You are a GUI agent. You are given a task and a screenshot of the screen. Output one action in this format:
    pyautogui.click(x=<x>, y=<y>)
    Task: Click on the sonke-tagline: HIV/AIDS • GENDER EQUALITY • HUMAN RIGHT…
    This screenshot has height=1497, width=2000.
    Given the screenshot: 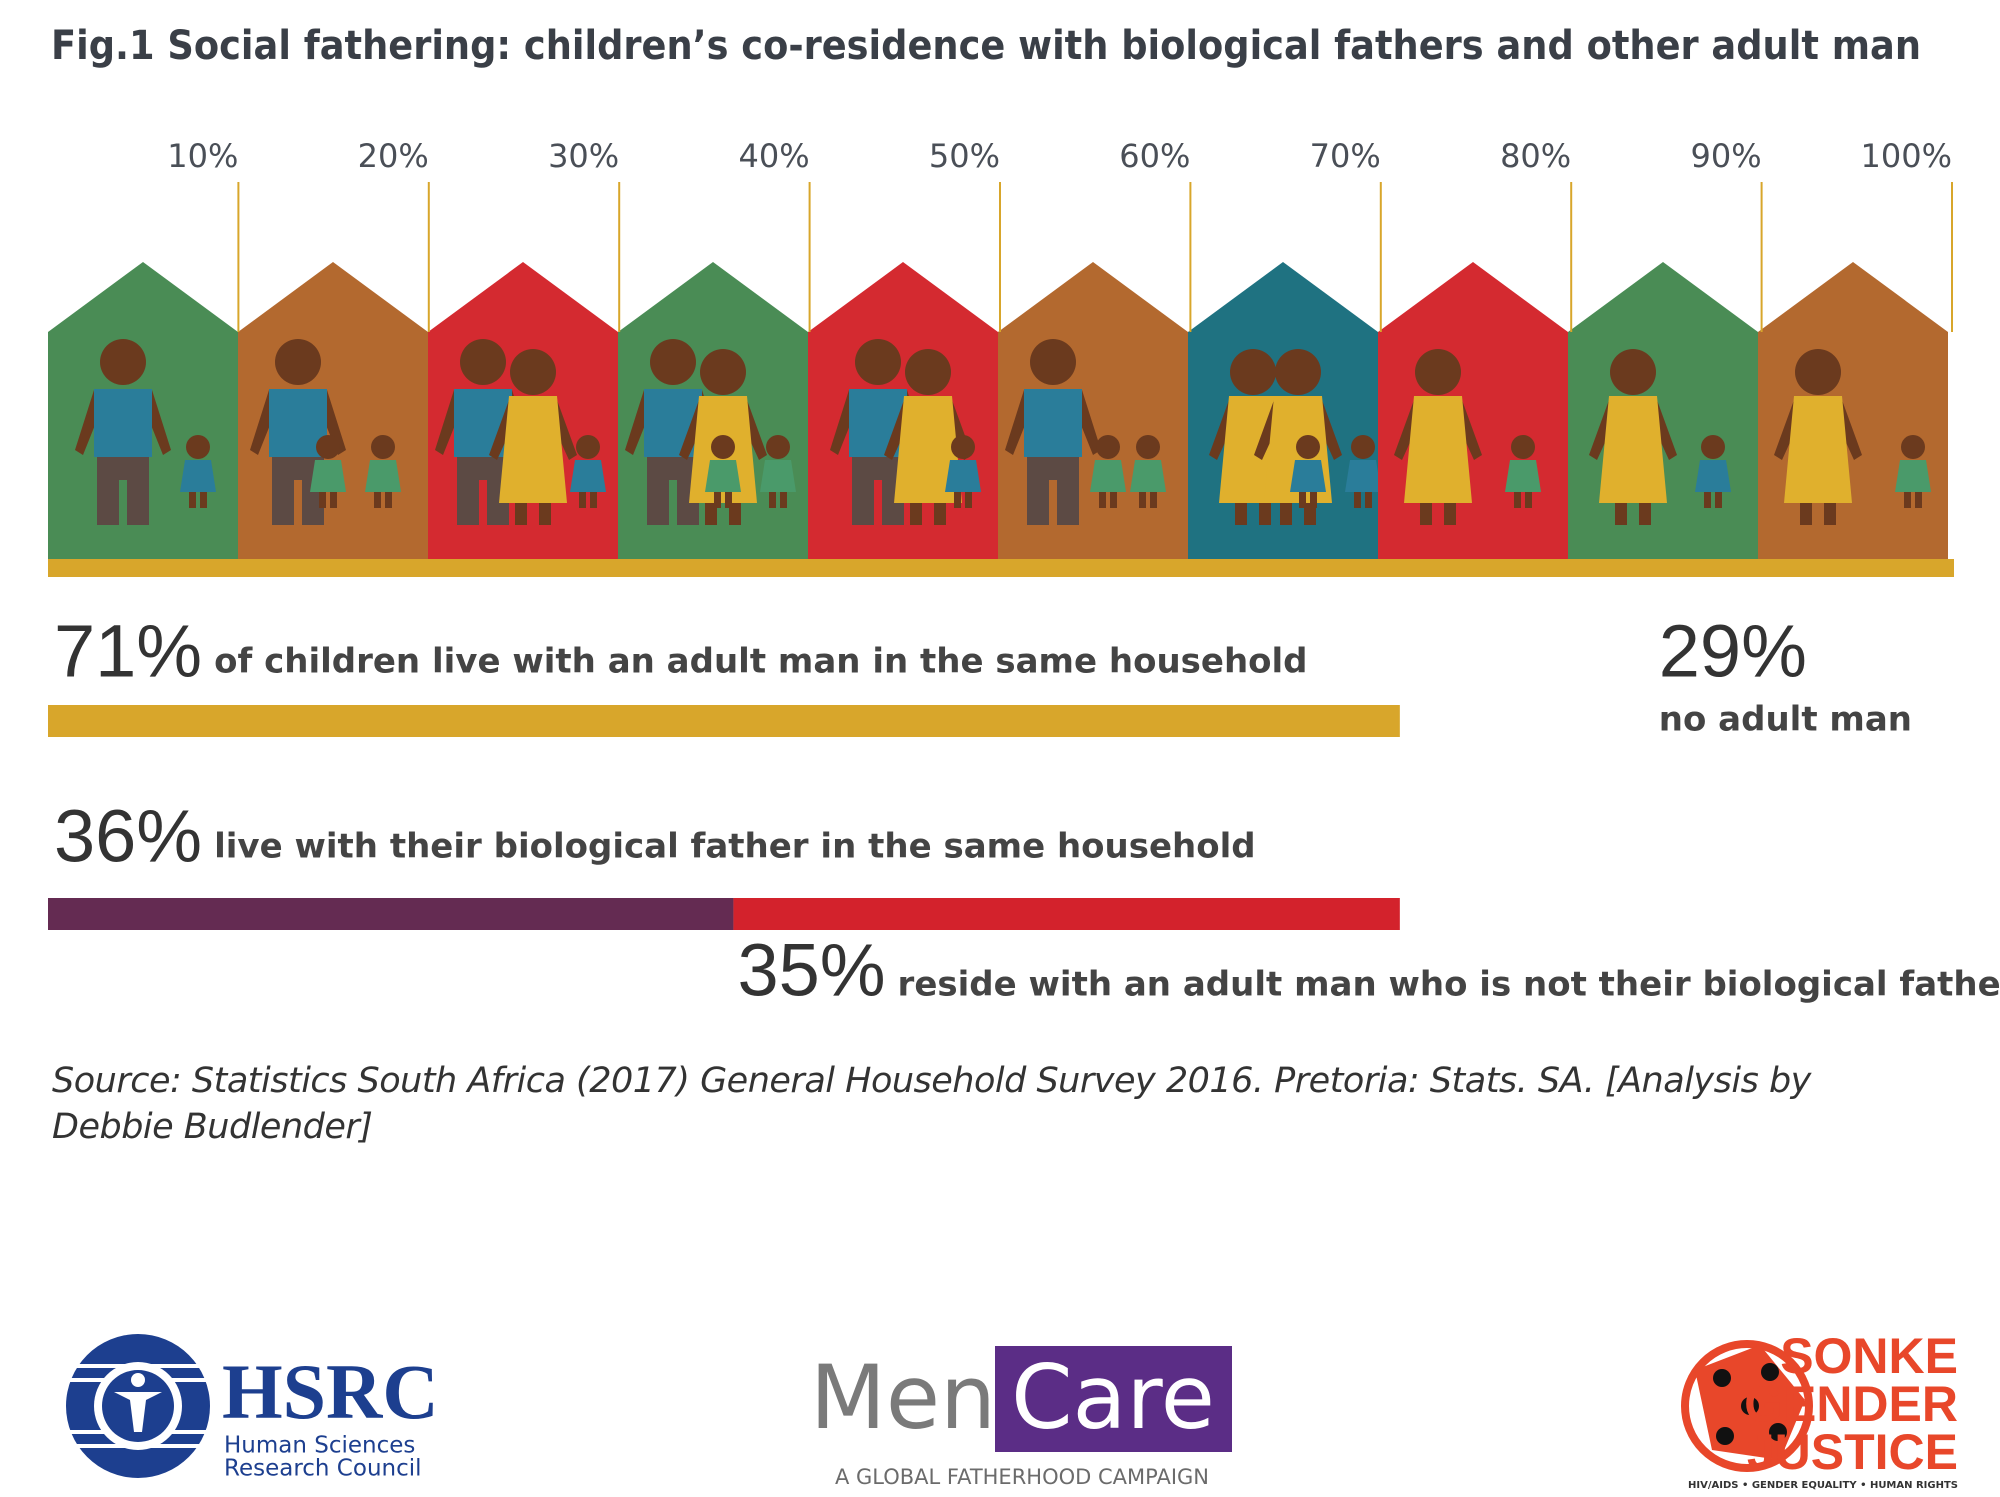 What is the action you would take?
    pyautogui.click(x=1823, y=1485)
    